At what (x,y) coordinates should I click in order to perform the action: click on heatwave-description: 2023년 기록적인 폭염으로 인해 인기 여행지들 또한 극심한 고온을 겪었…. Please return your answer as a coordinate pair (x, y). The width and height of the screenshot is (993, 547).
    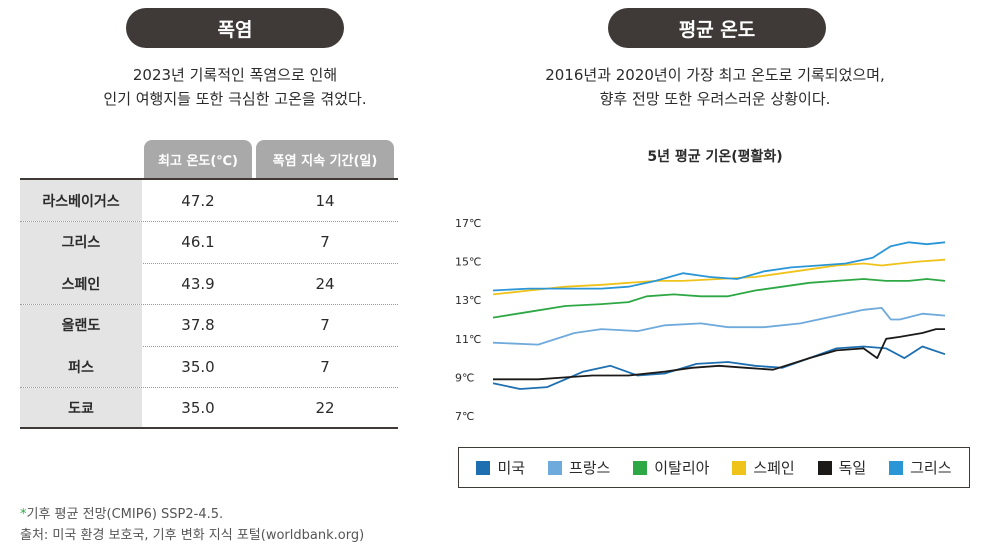
    Looking at the image, I should click on (235, 87).